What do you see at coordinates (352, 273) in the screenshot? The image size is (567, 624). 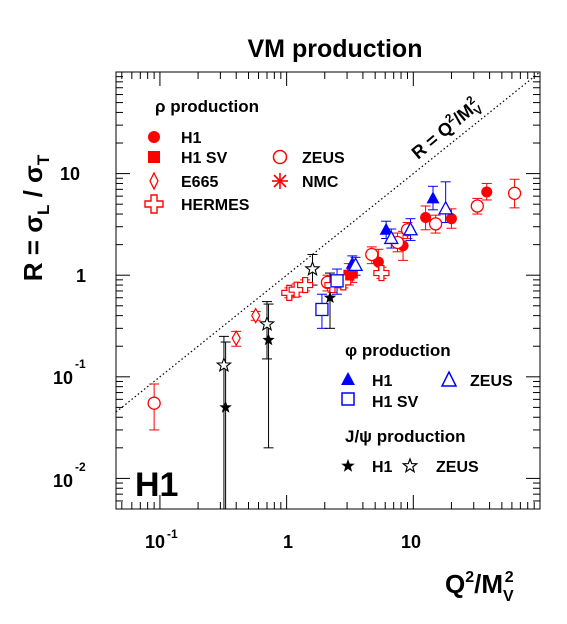 I see `point-square-filled` at bounding box center [352, 273].